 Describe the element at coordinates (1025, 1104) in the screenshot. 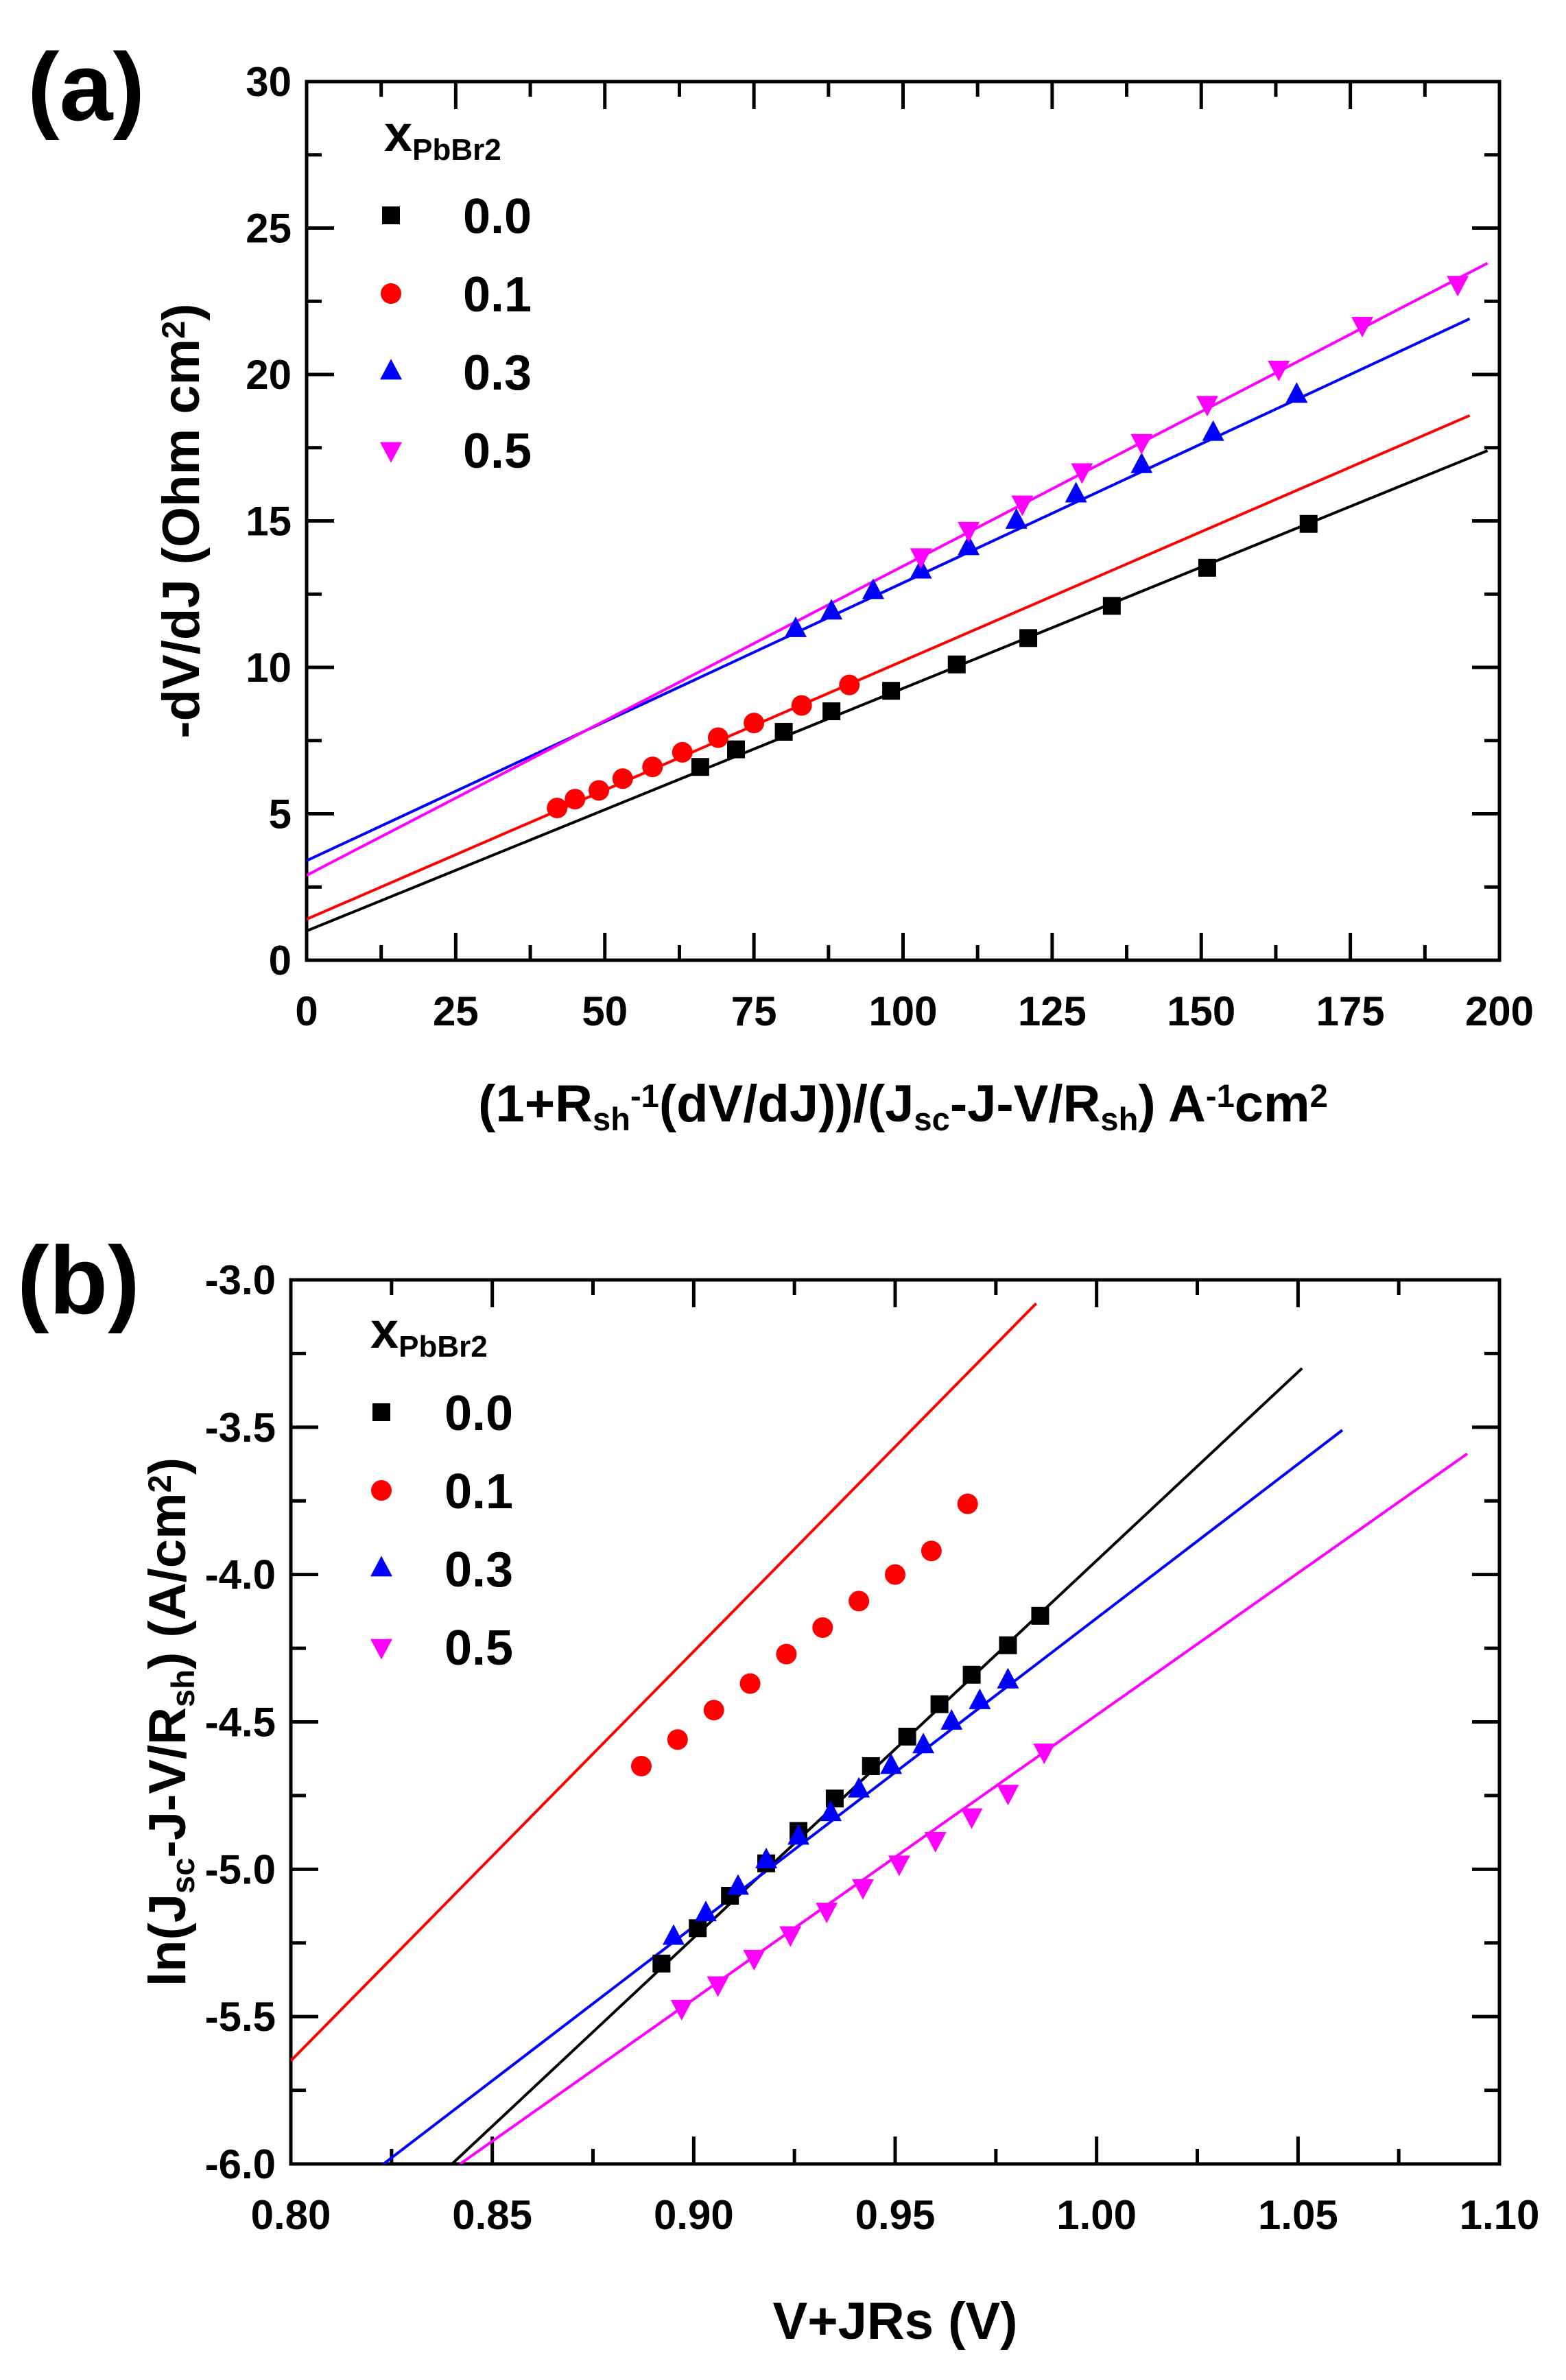

I see `label-segment: -J-V/R` at that location.